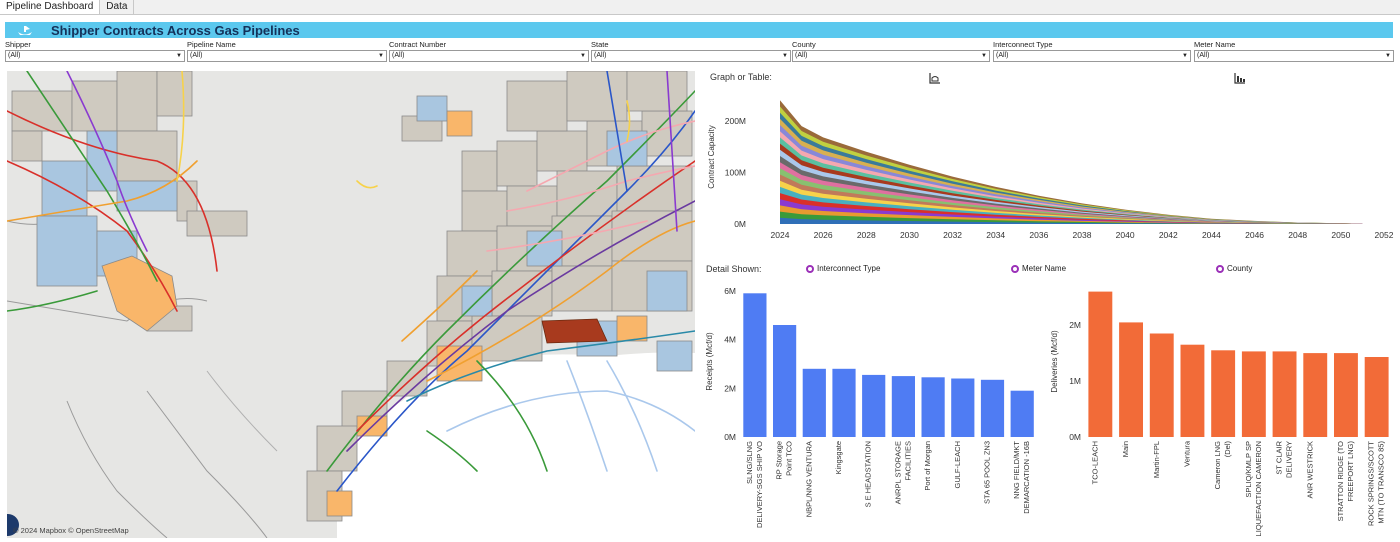 This screenshot has height=542, width=1400. What do you see at coordinates (1038, 268) in the screenshot?
I see `radio-meter-name: Meter Name` at bounding box center [1038, 268].